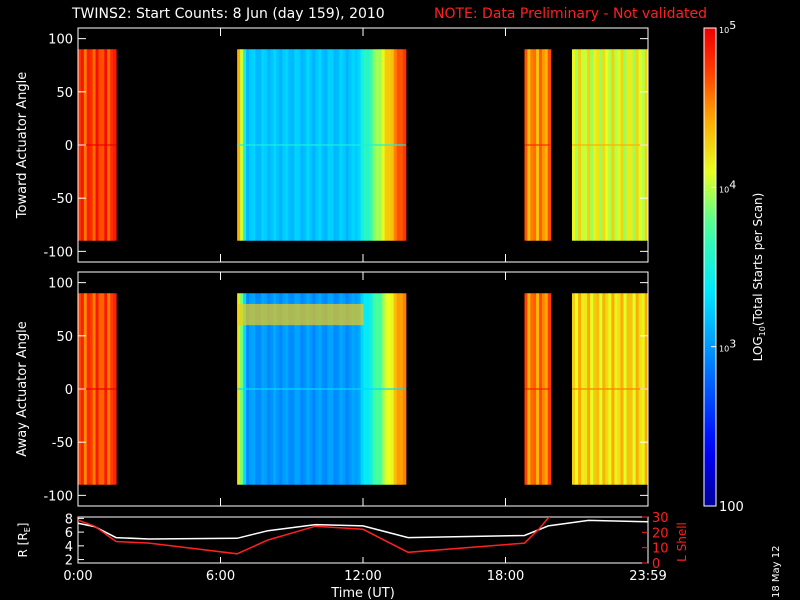 Image resolution: width=800 pixels, height=600 pixels. Describe the element at coordinates (710, 267) in the screenshot. I see `colorbar-gradient` at that location.